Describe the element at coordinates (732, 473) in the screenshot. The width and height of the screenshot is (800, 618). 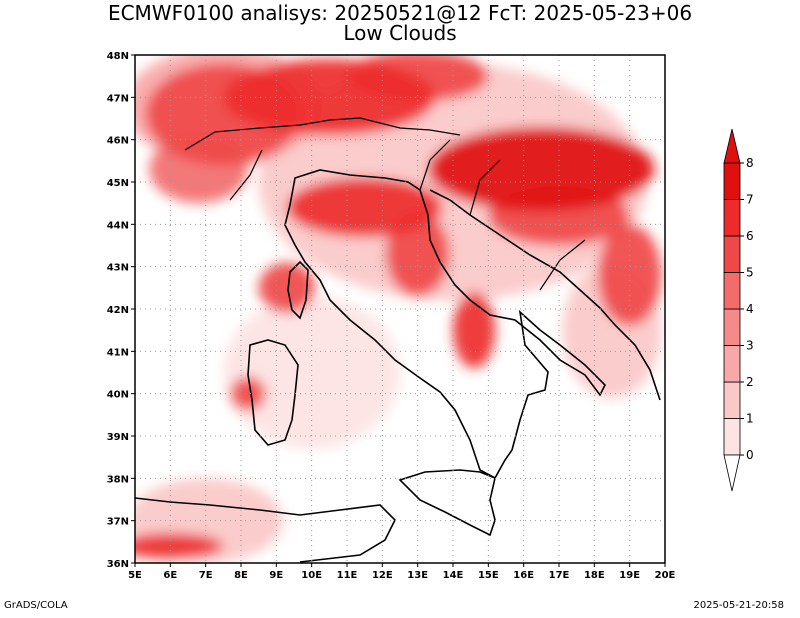
I see `colorbar-min-arrow` at that location.